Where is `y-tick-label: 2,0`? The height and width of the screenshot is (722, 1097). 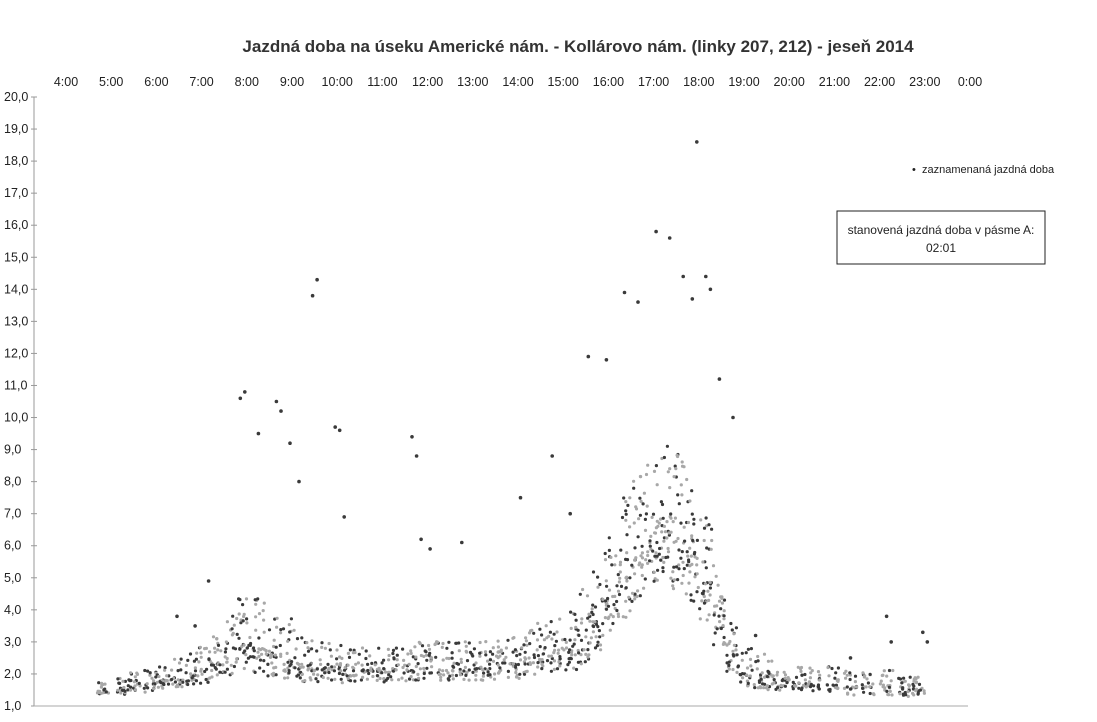 y-tick-label: 2,0 is located at coordinates (12, 674).